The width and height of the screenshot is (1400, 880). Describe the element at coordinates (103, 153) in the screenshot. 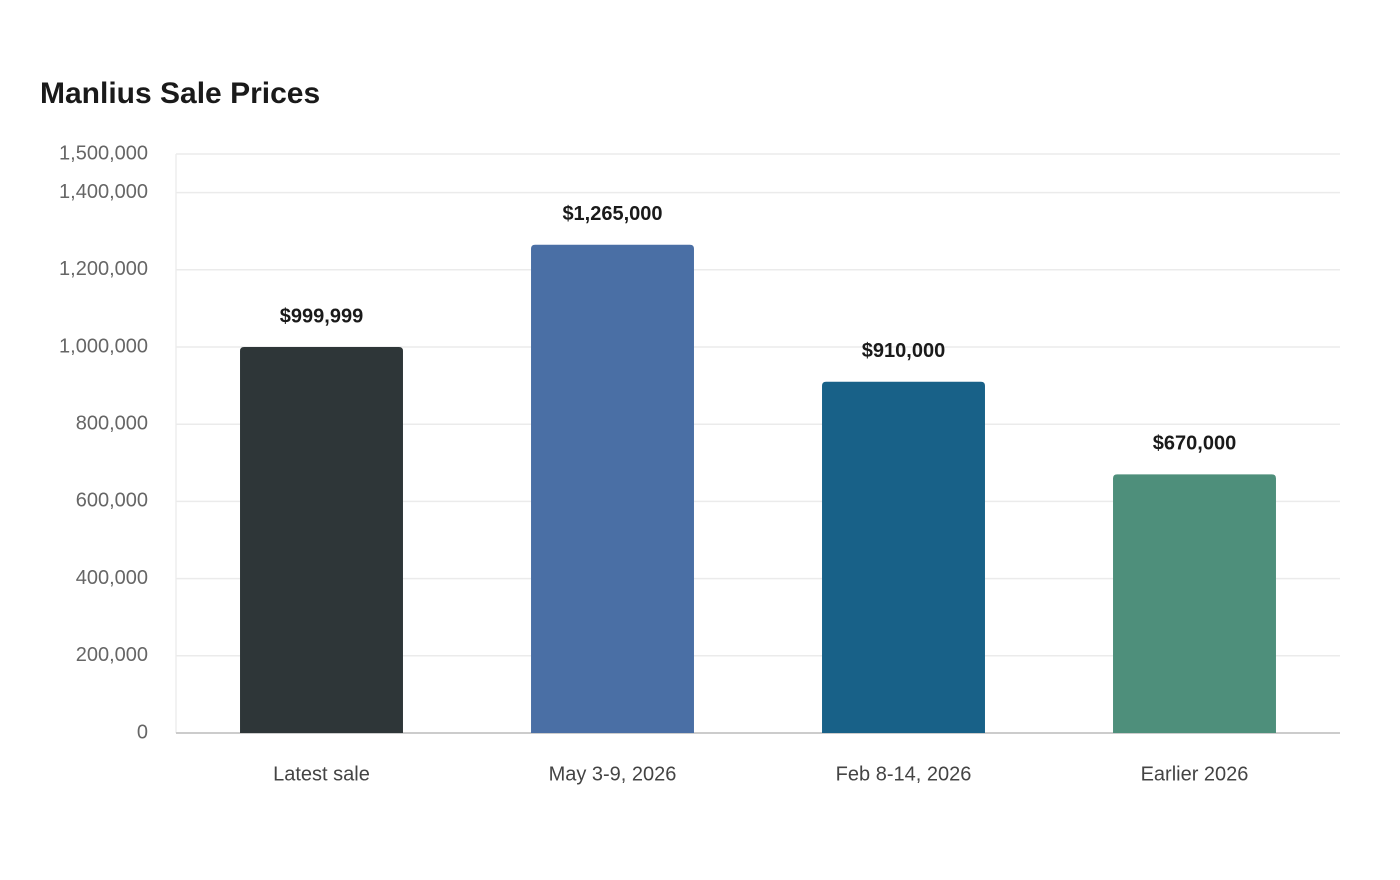

I see `y-tick-label: 1,500,000` at that location.